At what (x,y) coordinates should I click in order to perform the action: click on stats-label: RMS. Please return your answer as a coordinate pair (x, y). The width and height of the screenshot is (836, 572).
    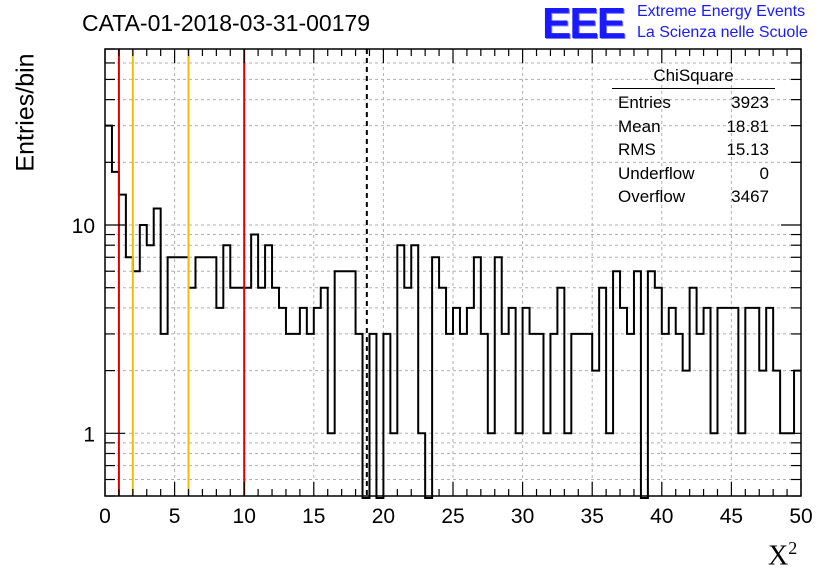
    Looking at the image, I should click on (637, 149).